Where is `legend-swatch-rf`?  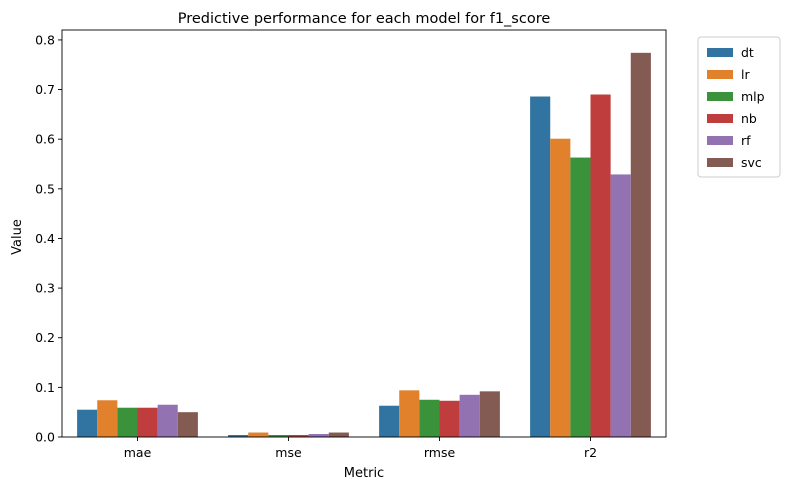 legend-swatch-rf is located at coordinates (720, 140).